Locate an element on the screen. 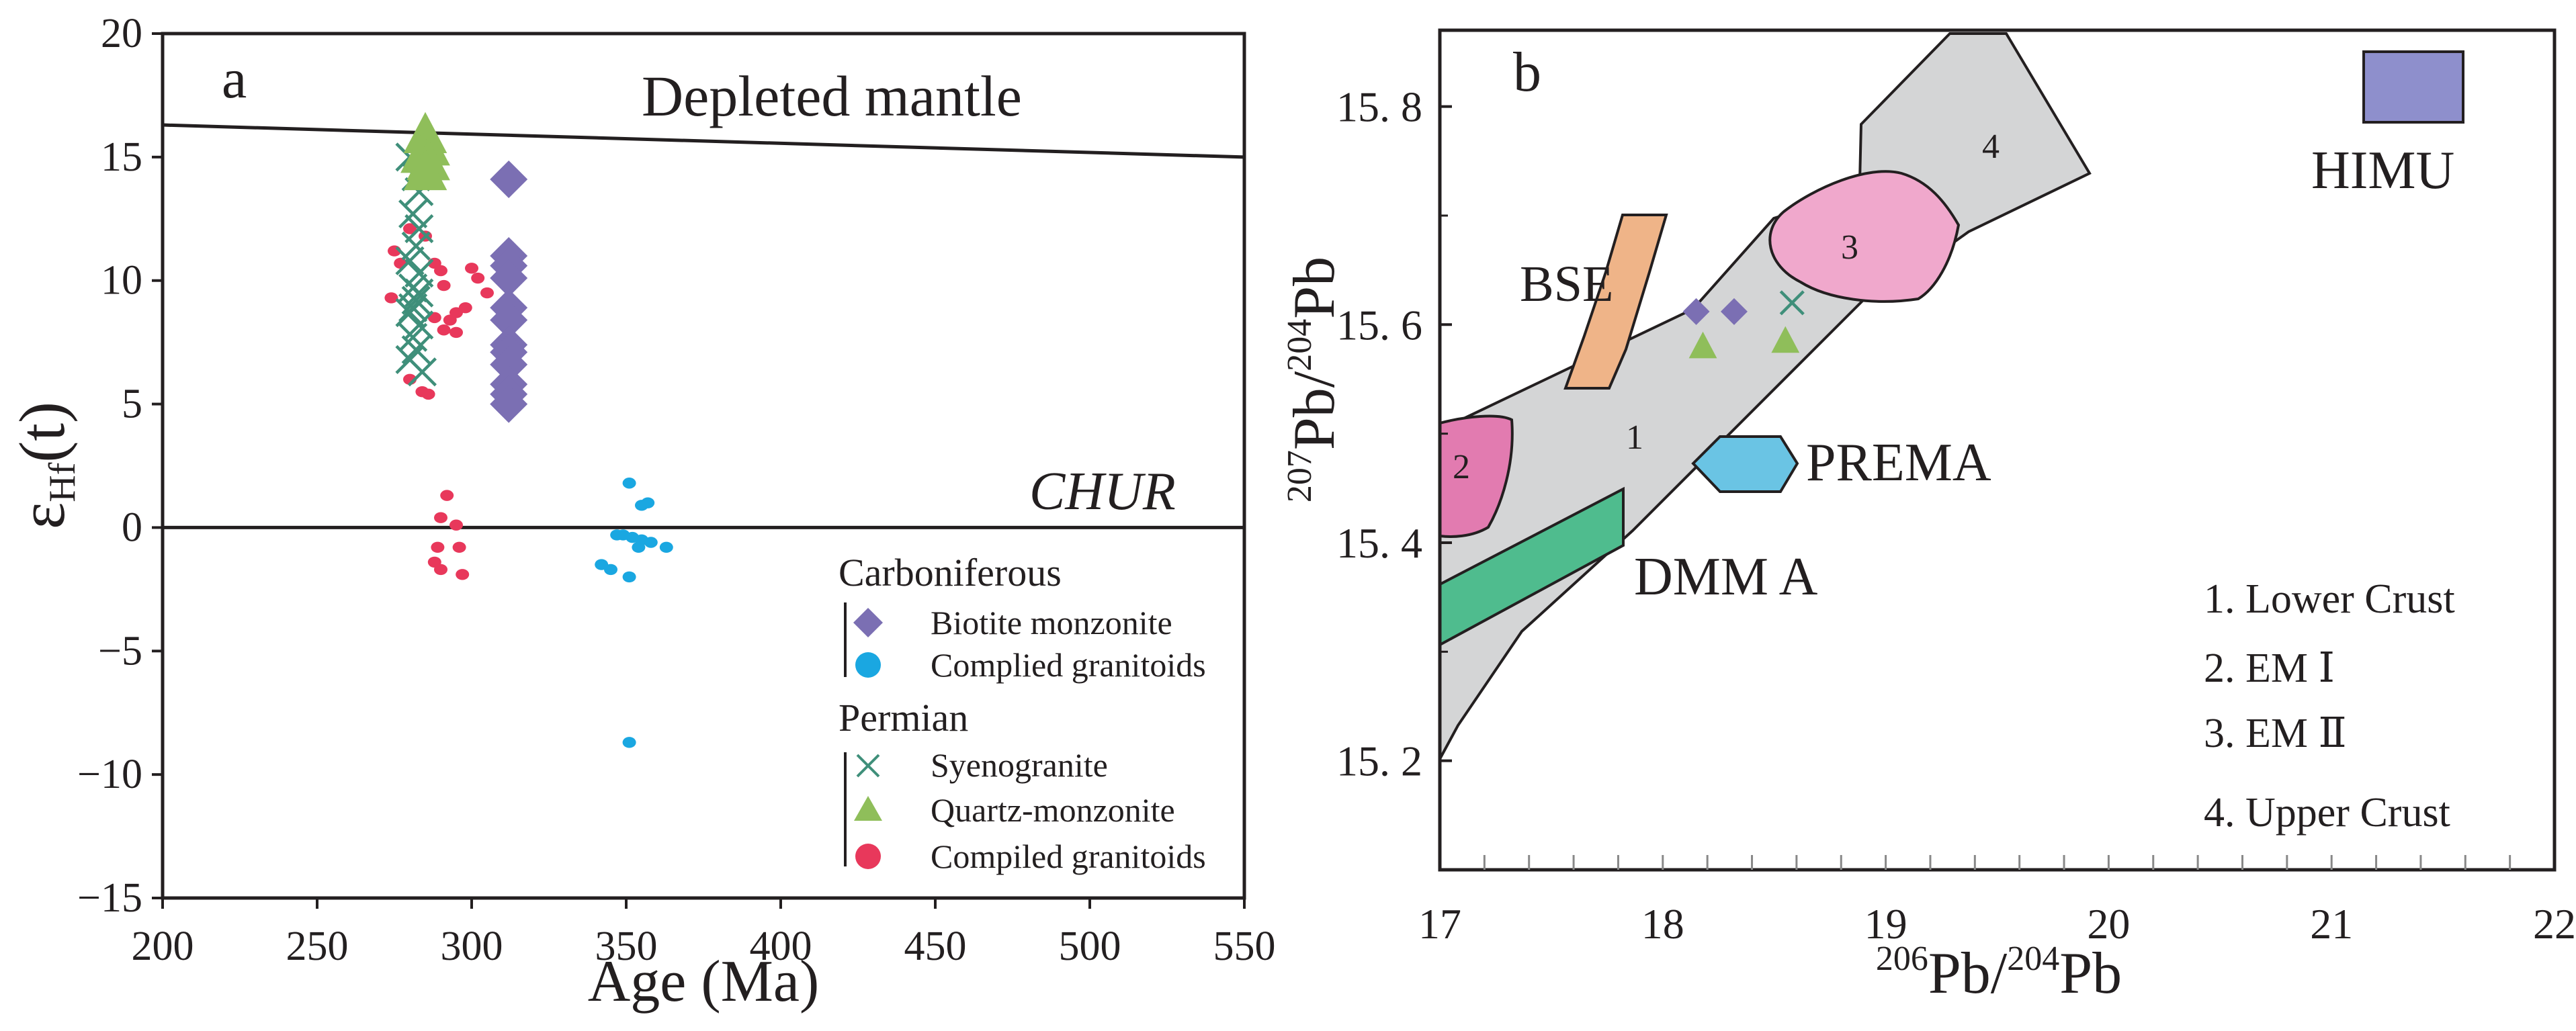  x-tick-label: 300 is located at coordinates (472, 946).